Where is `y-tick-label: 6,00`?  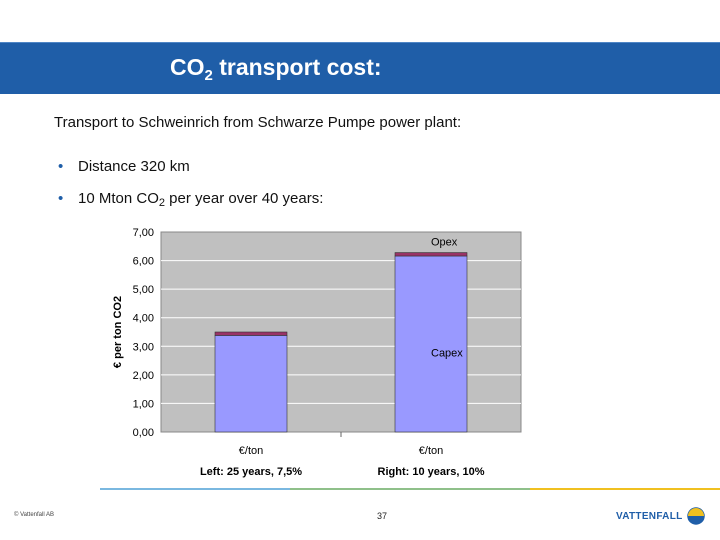
y-tick-label: 6,00 is located at coordinates (143, 262).